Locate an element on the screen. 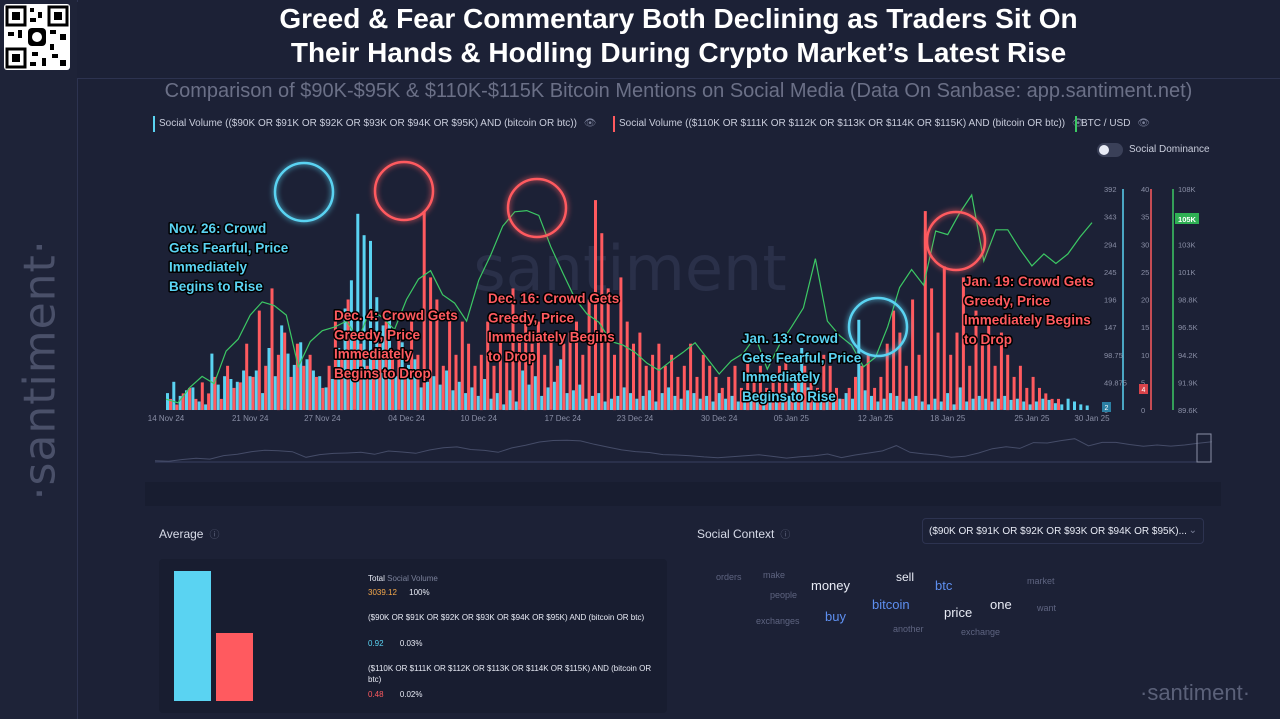 The image size is (1280, 719). word-cloud-word: money is located at coordinates (831, 585).